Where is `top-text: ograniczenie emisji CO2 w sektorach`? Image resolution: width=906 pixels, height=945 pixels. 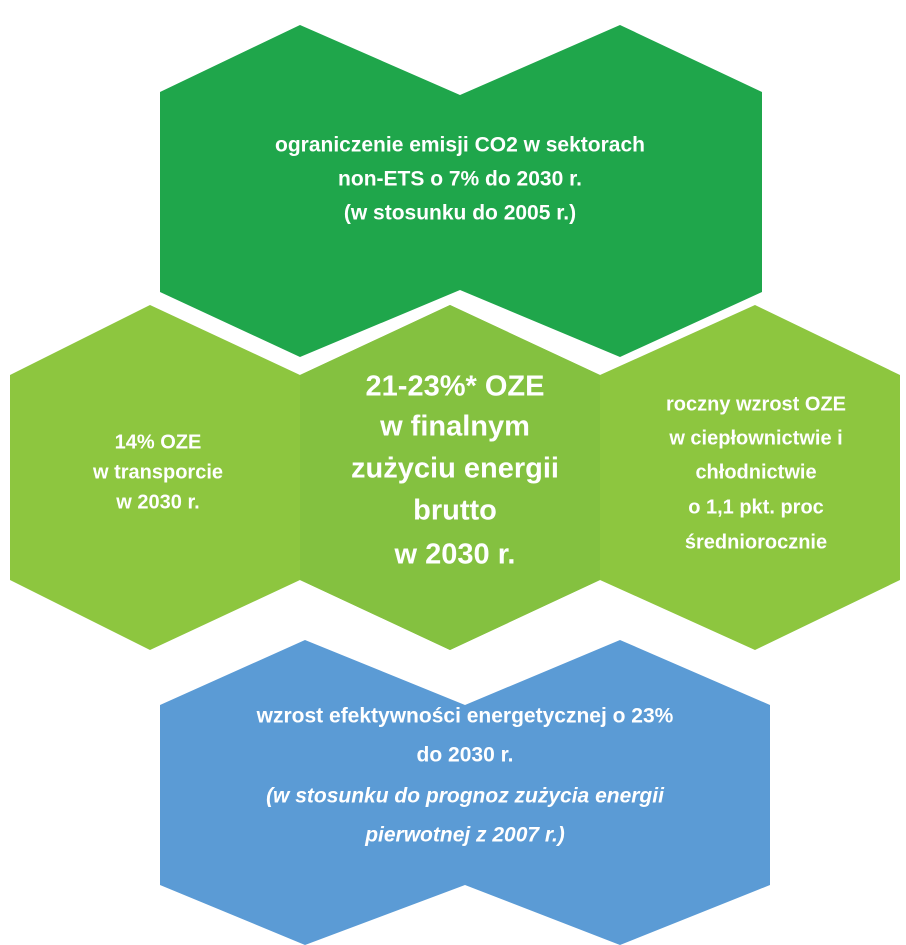 top-text: ograniczenie emisji CO2 w sektorach is located at coordinates (460, 145).